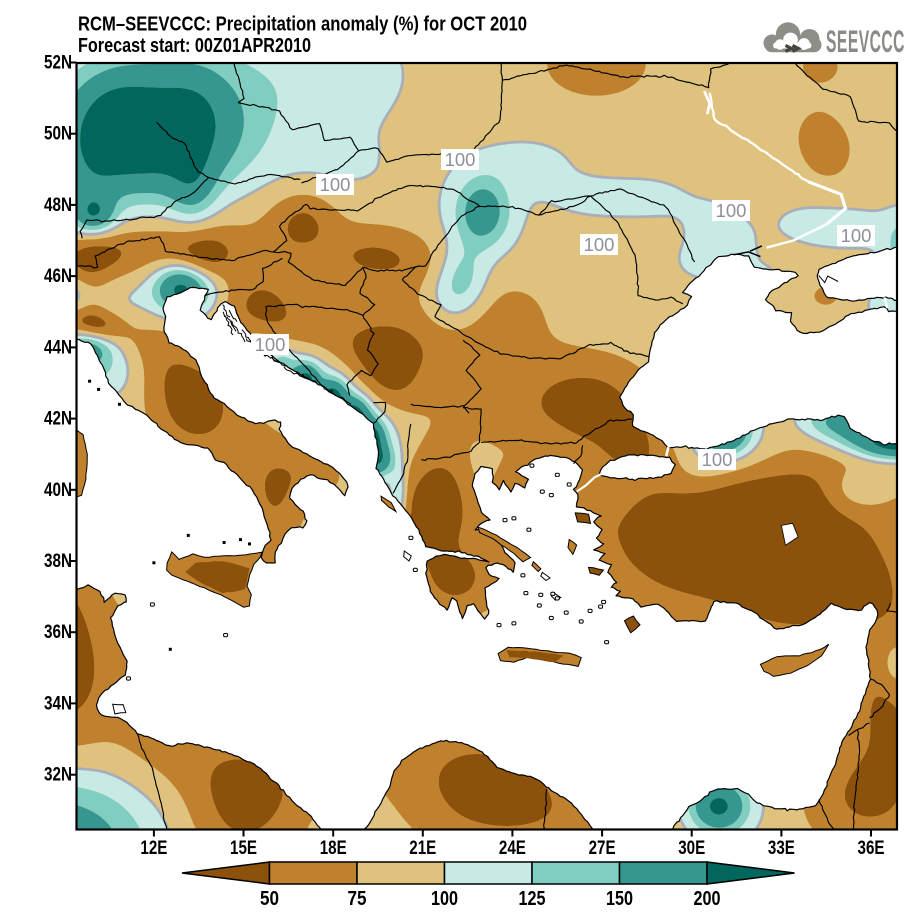  Describe the element at coordinates (153, 848) in the screenshot. I see `svg-text: 12E` at that location.